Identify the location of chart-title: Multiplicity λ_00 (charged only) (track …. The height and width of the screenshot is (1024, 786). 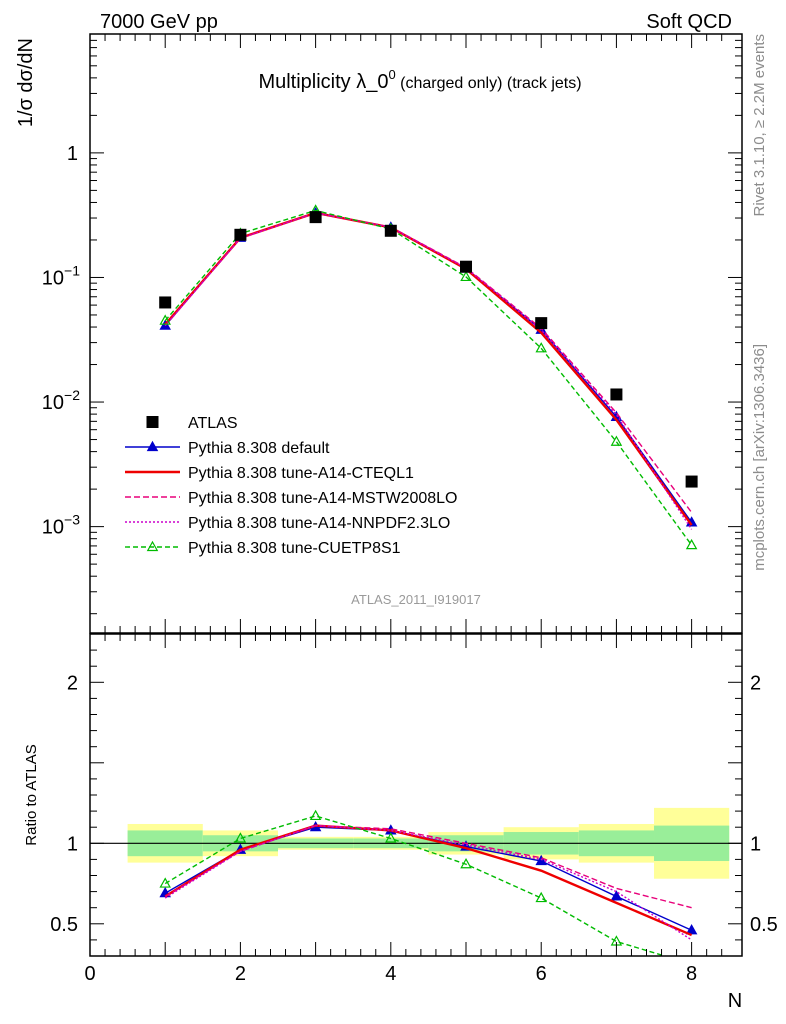
(419, 80).